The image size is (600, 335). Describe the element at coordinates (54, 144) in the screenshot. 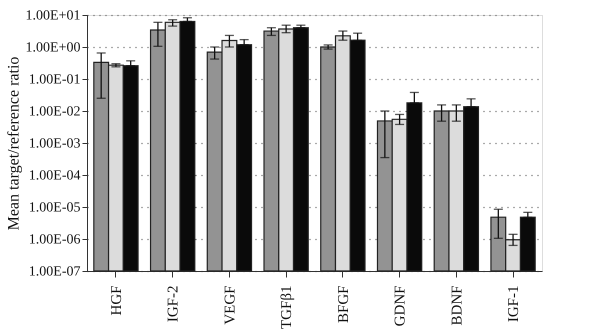

I see `y-tick-label: 1.00E-03` at that location.